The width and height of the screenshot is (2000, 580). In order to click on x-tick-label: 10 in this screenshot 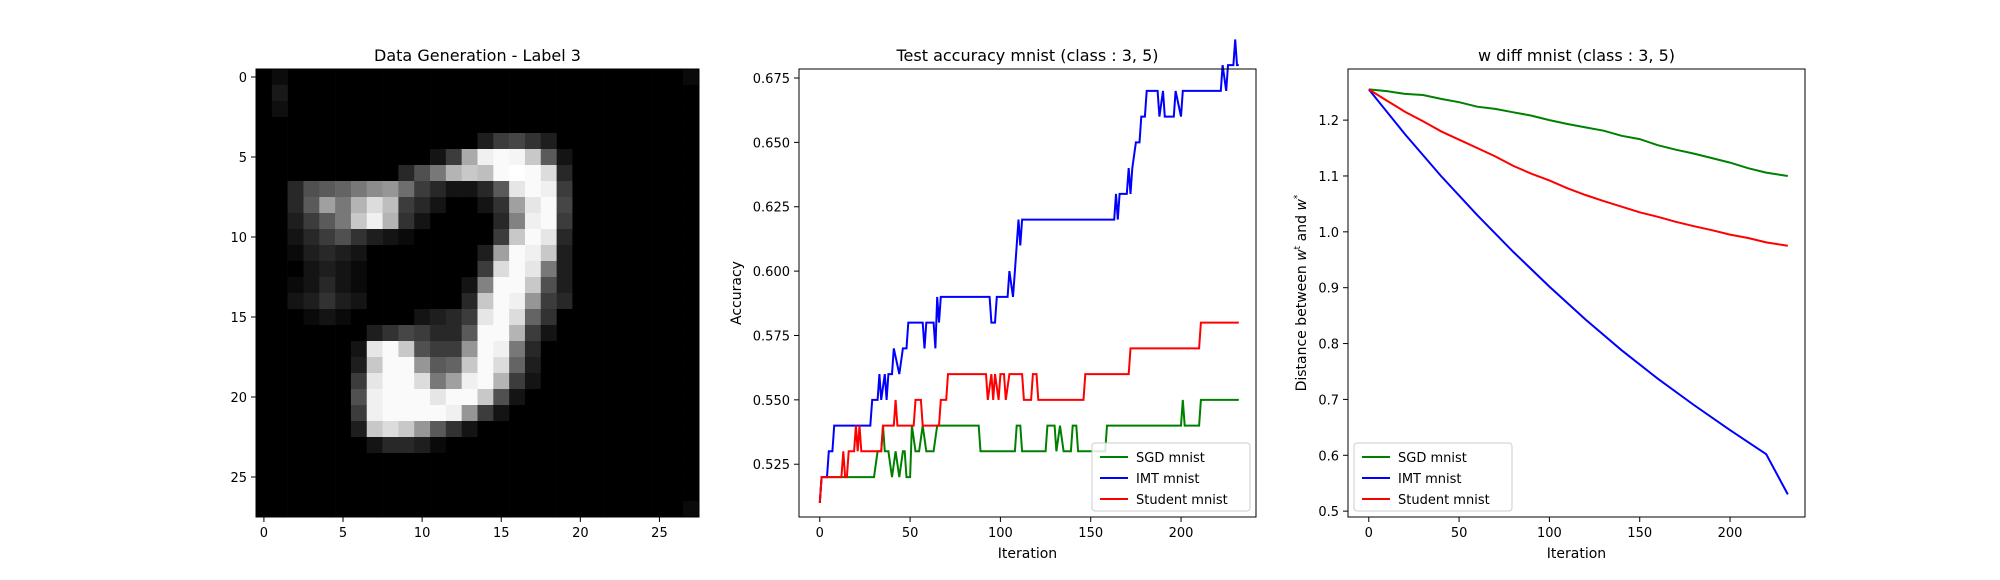, I will do `click(422, 533)`.